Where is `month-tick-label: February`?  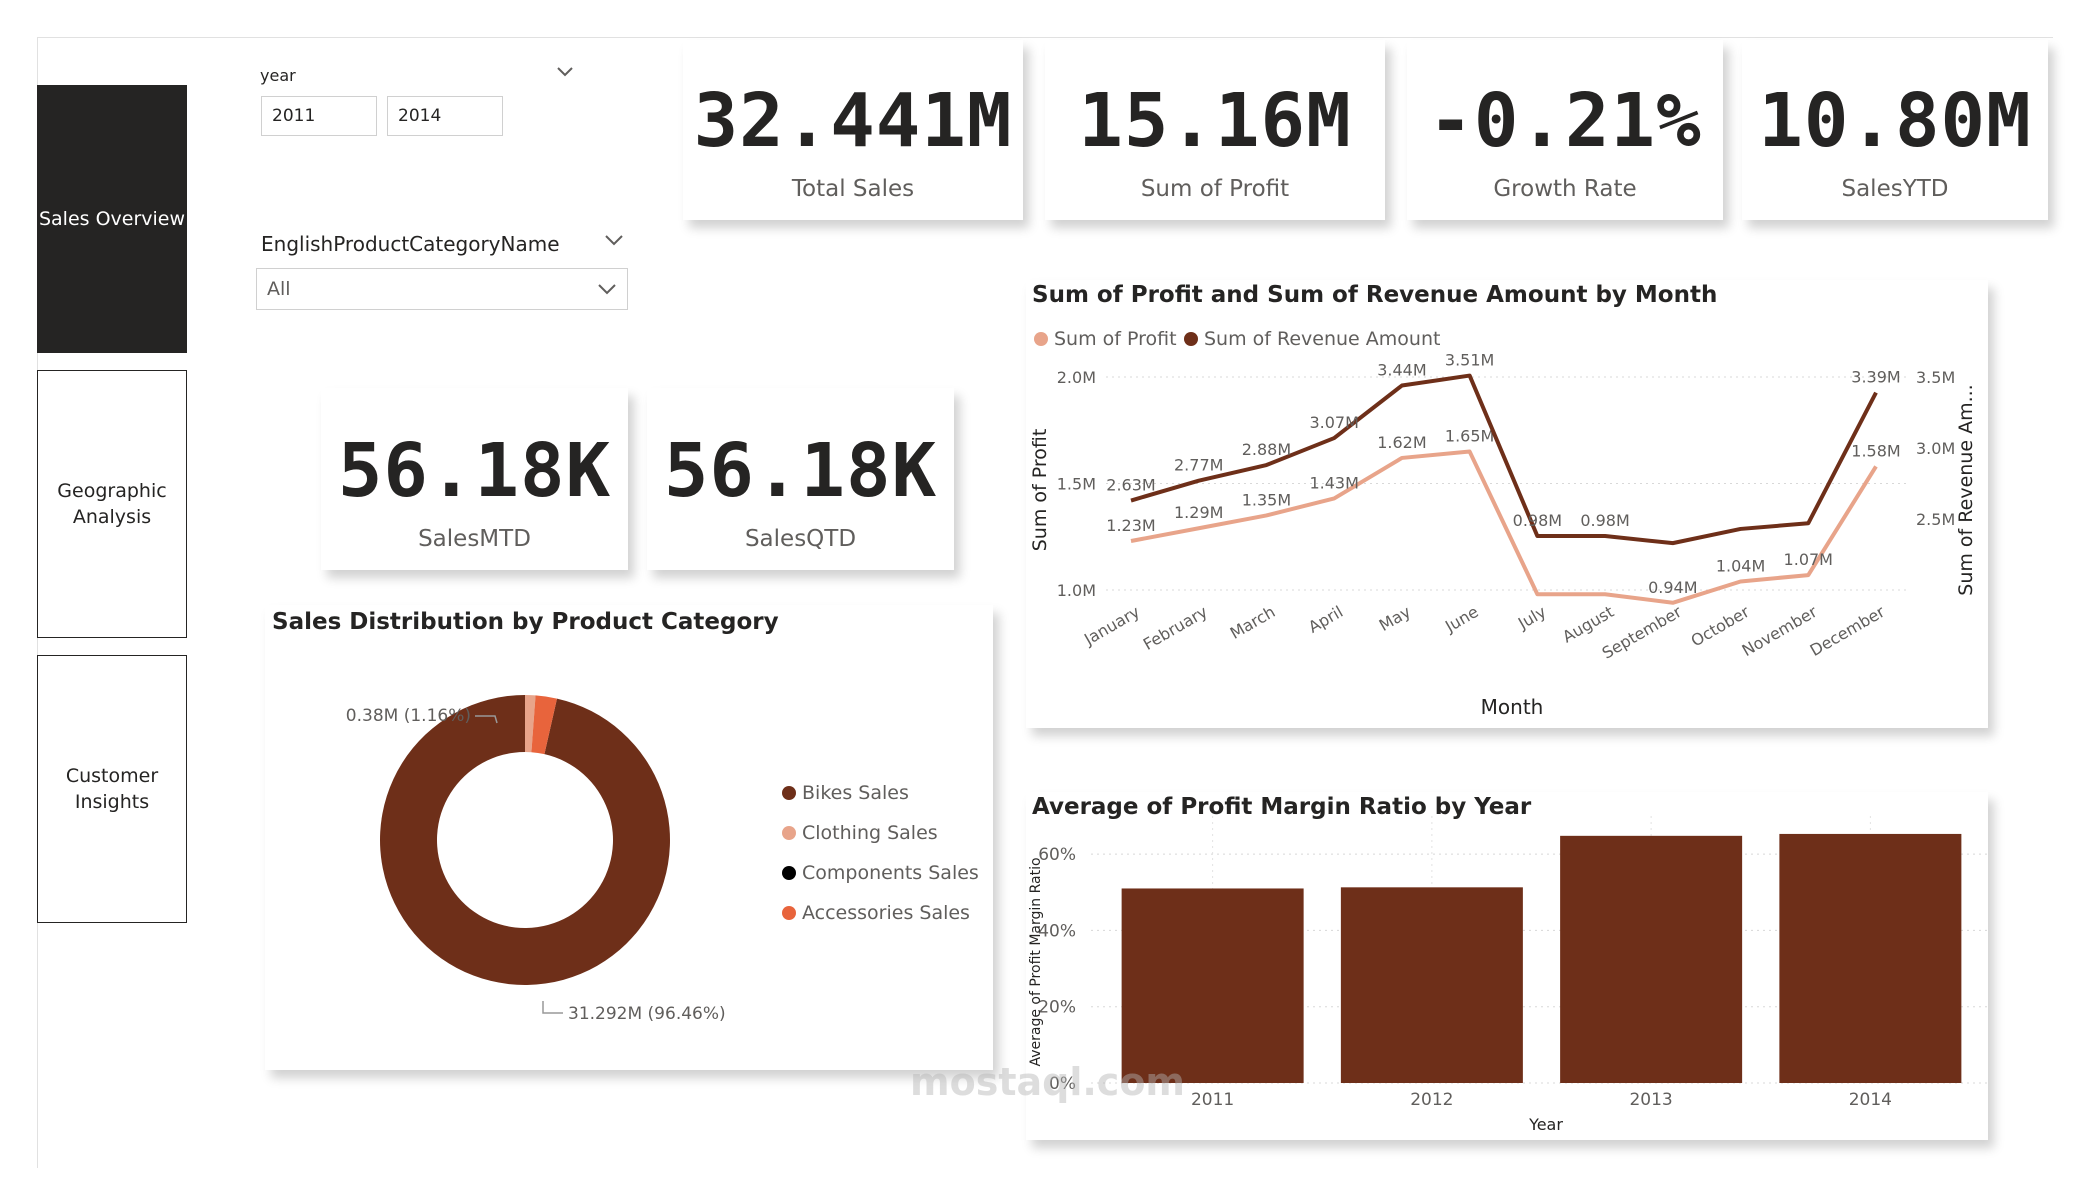
month-tick-label: February is located at coordinates (1175, 628).